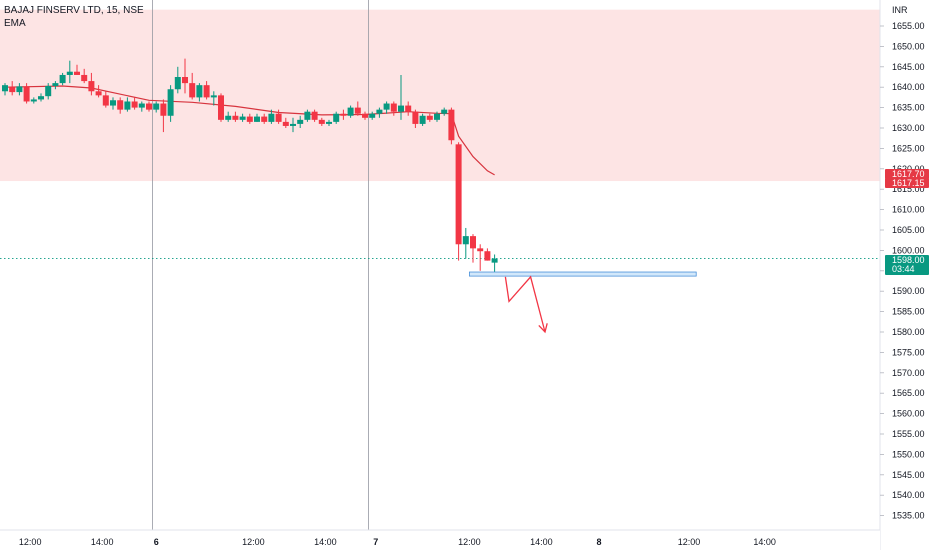 The width and height of the screenshot is (932, 550). What do you see at coordinates (74, 10) in the screenshot?
I see `symbol-title: BAJAJ FINSERV LTD, 15, NSE` at bounding box center [74, 10].